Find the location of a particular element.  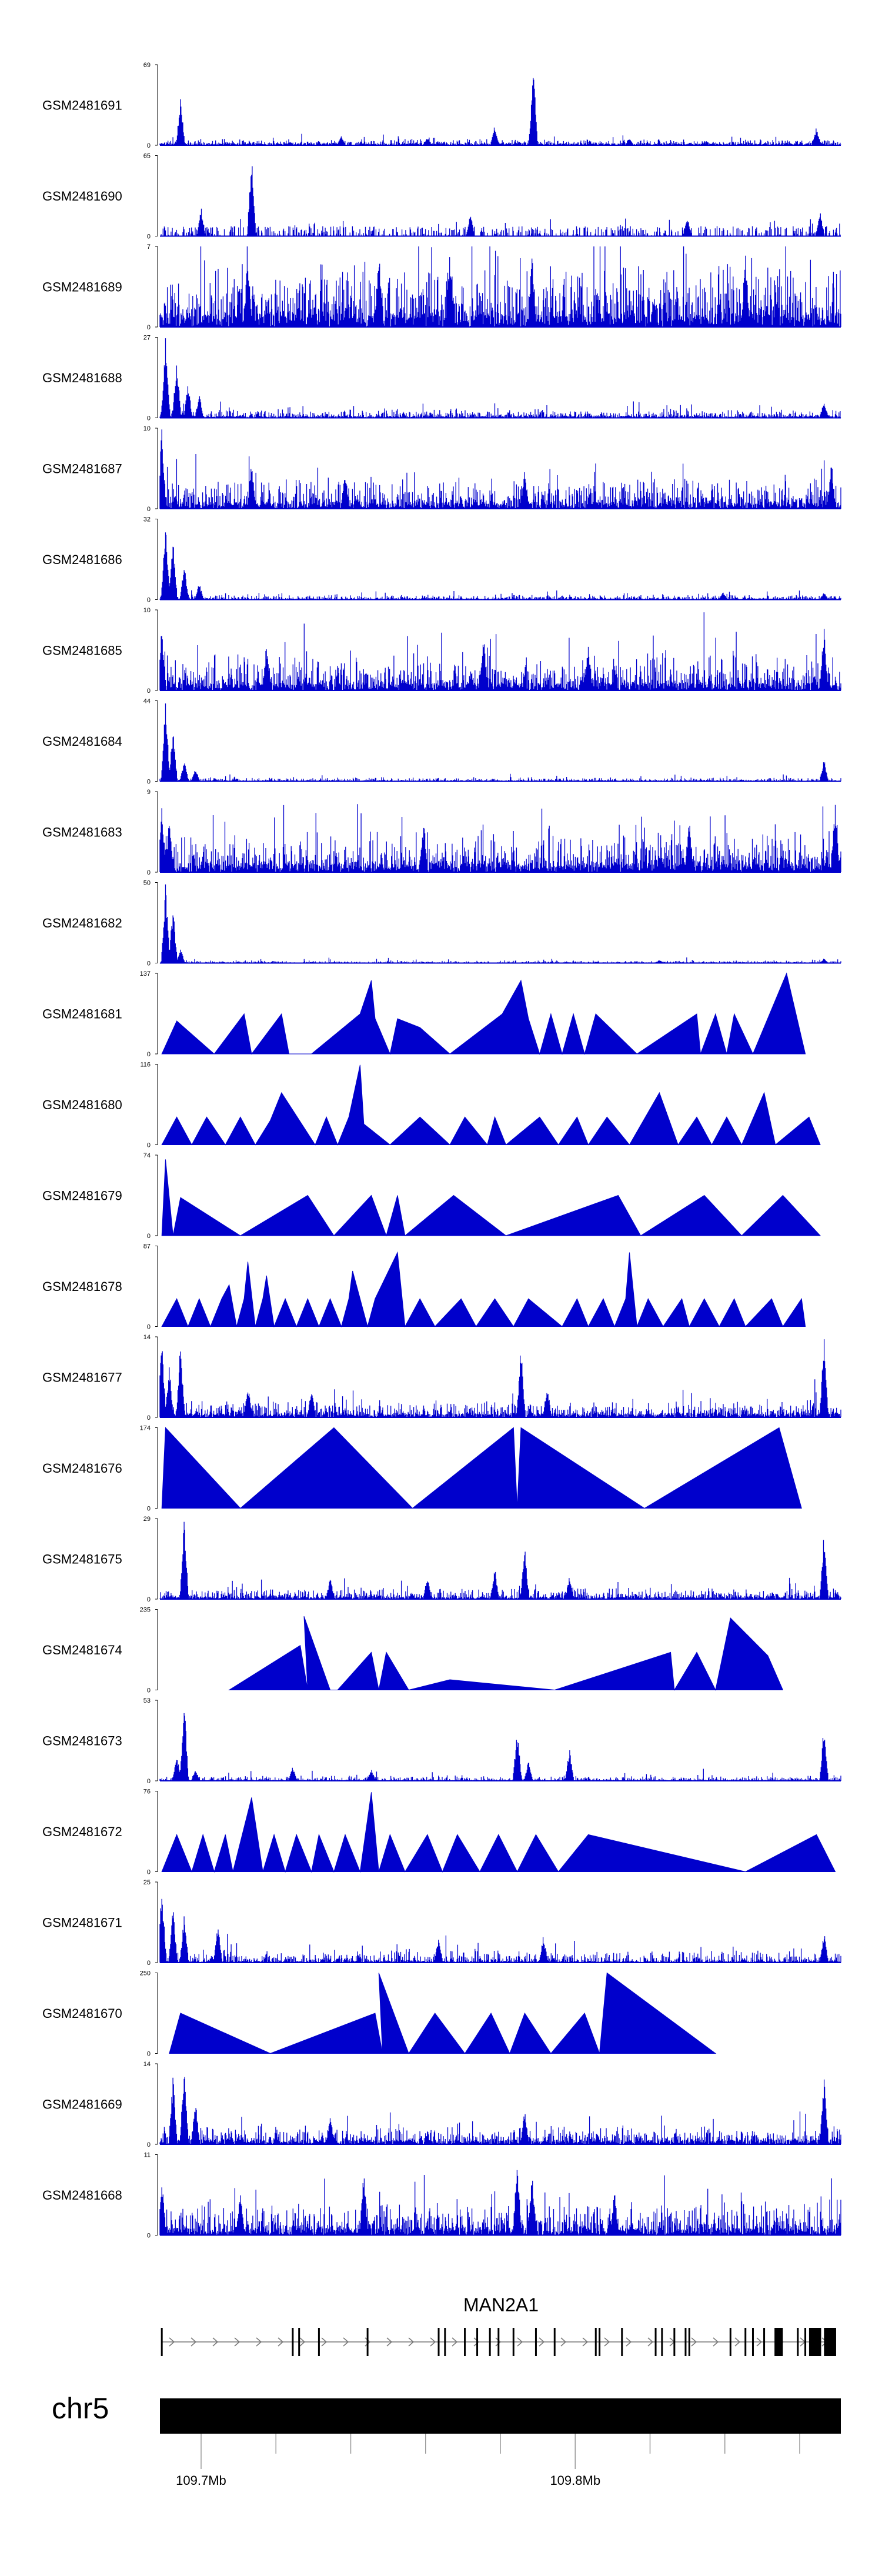

track-label: GSM2481674 is located at coordinates (82, 1650).